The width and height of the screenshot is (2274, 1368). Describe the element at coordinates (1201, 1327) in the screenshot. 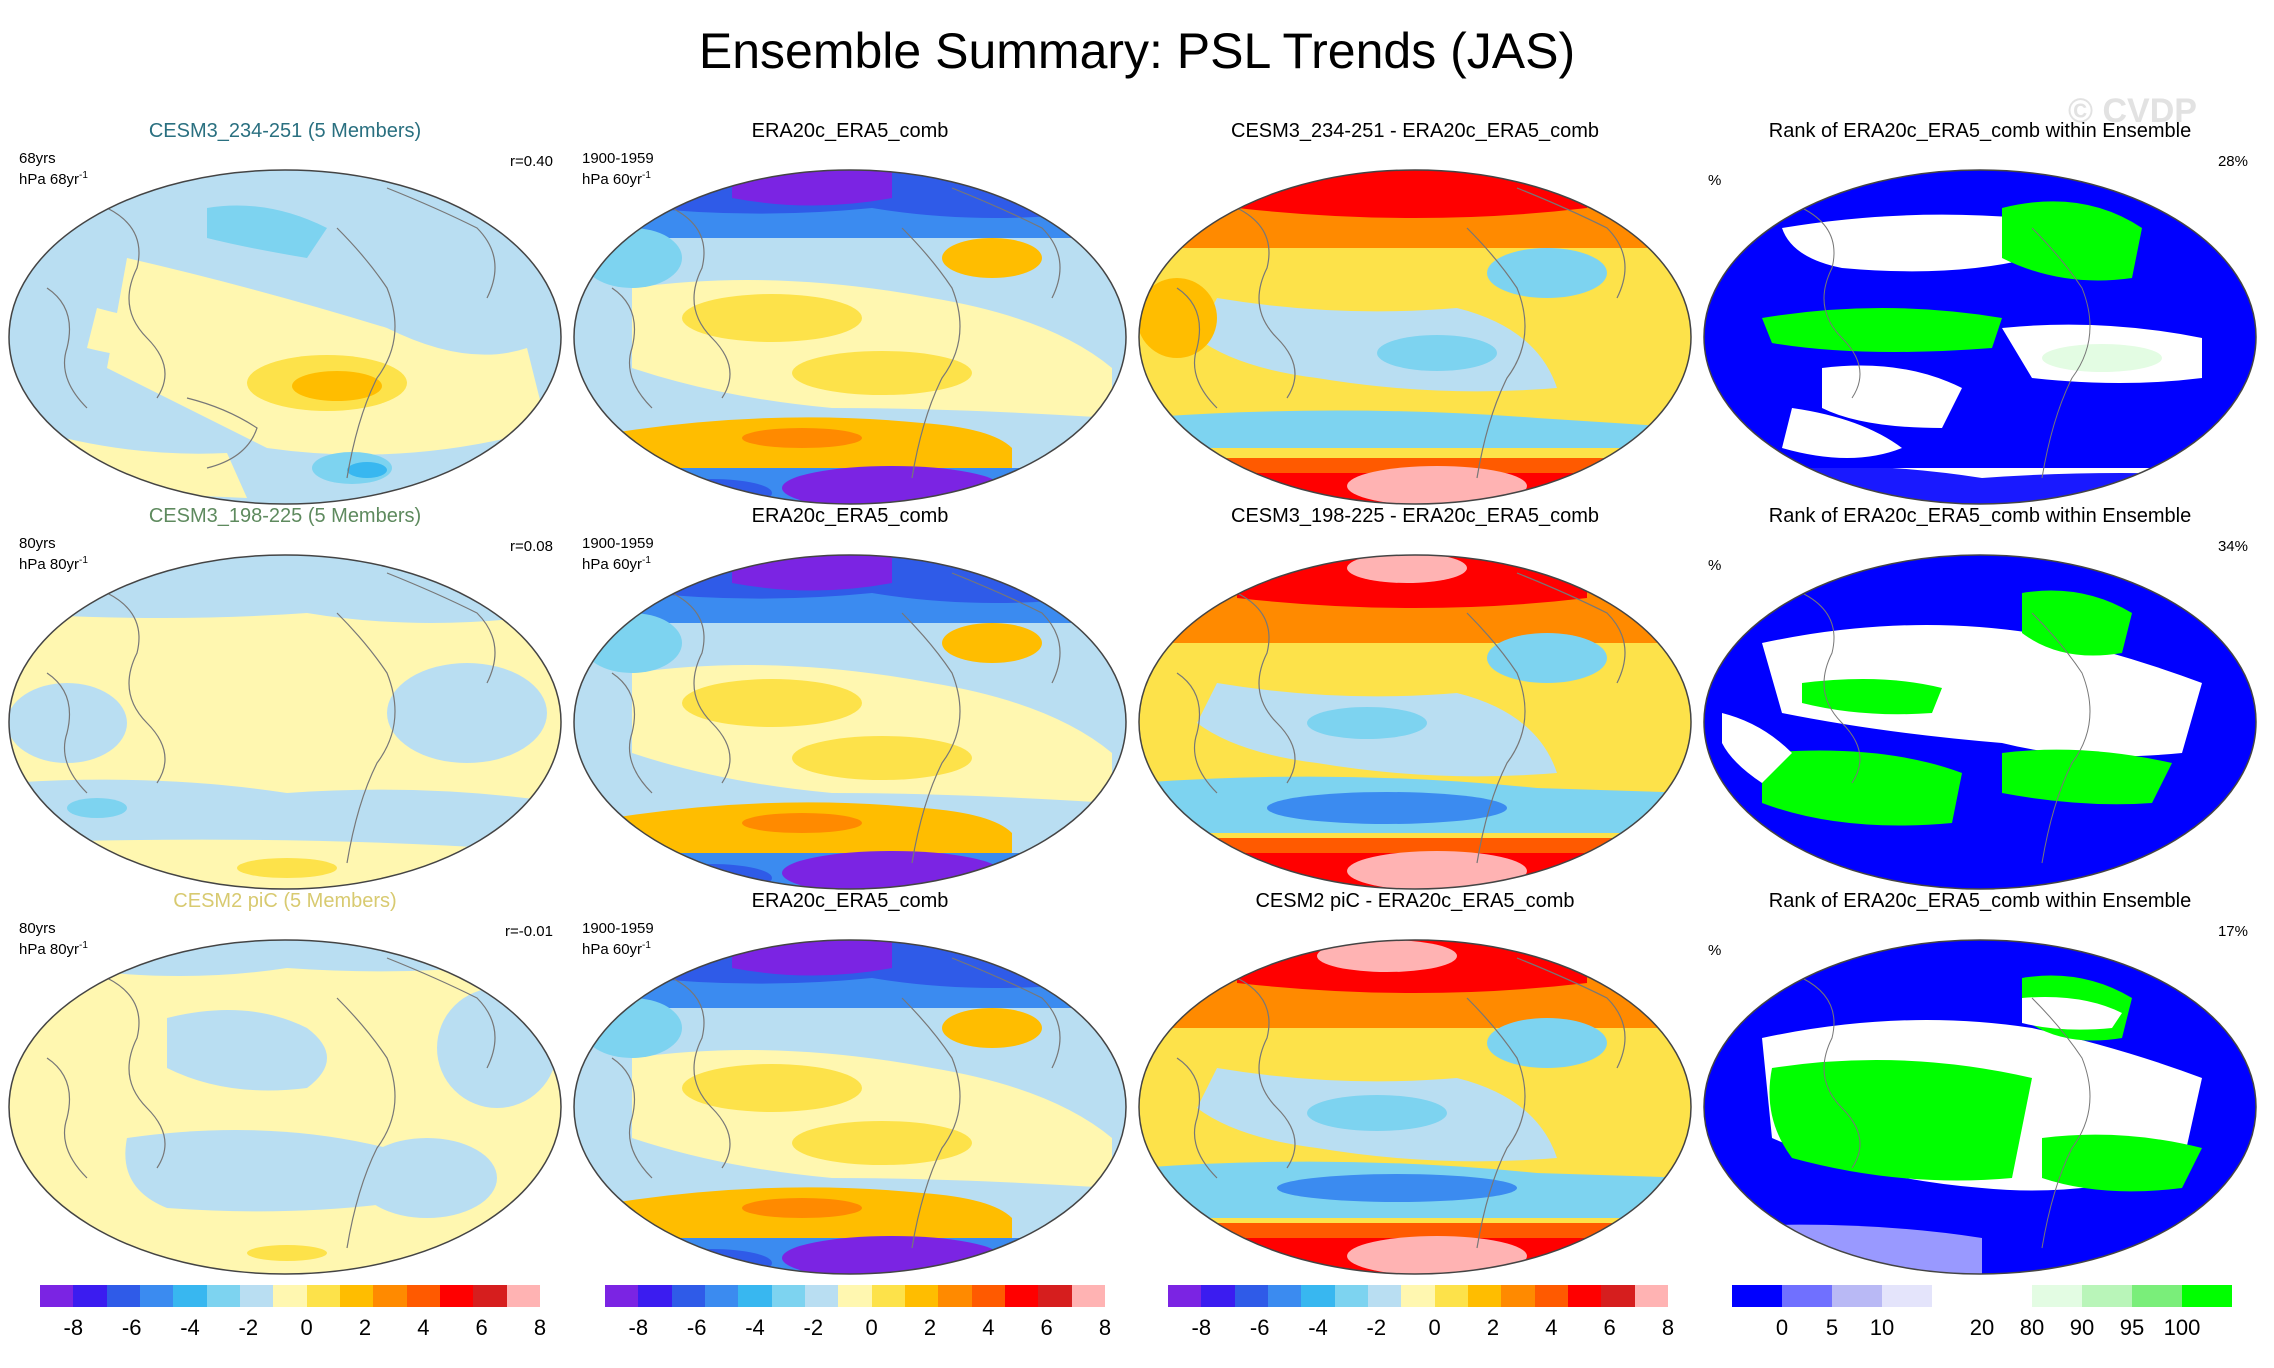

I see `colorbar-tick-label: -8` at that location.